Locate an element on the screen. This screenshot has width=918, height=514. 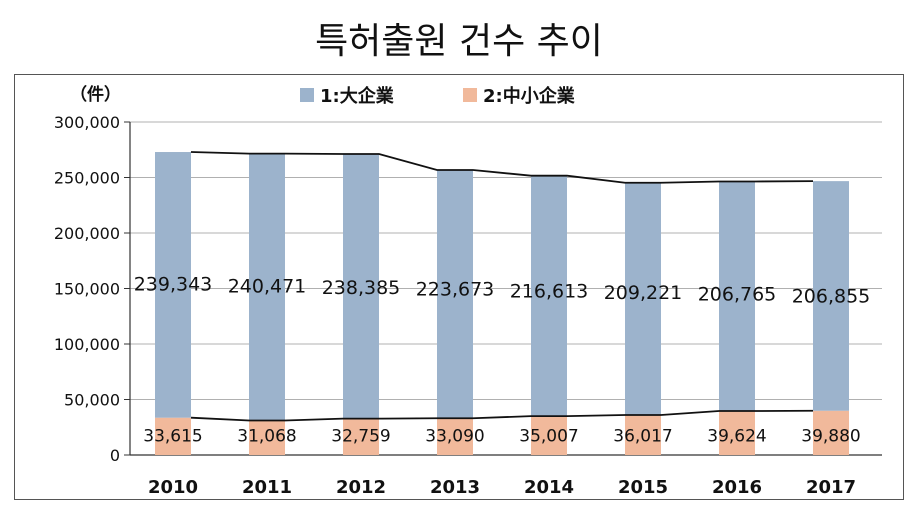
data-label-large-2017: 206,855 is located at coordinates (831, 296).